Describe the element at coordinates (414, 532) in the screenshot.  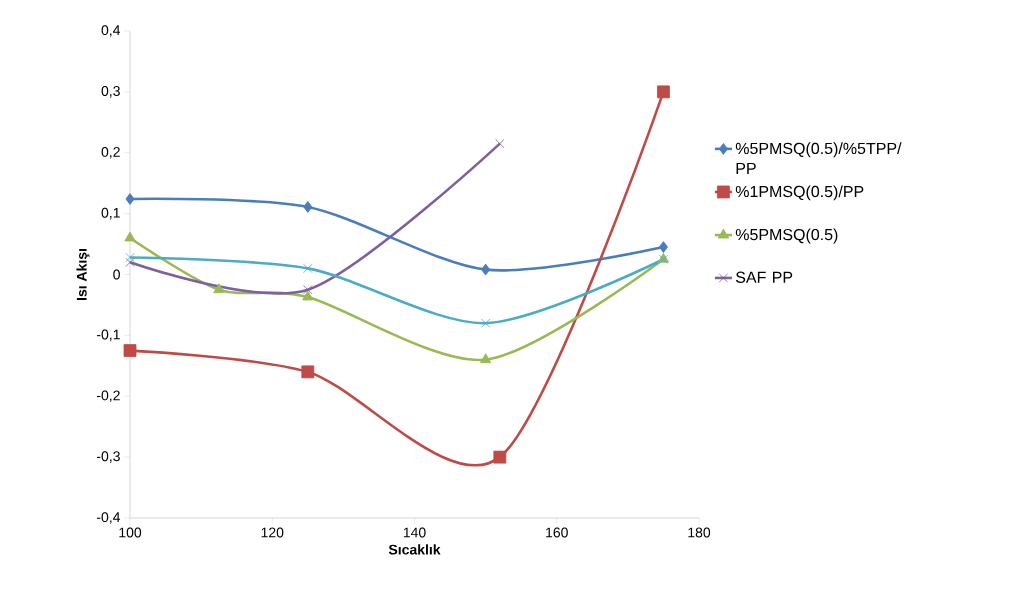
I see `x-tick-label: 140` at that location.